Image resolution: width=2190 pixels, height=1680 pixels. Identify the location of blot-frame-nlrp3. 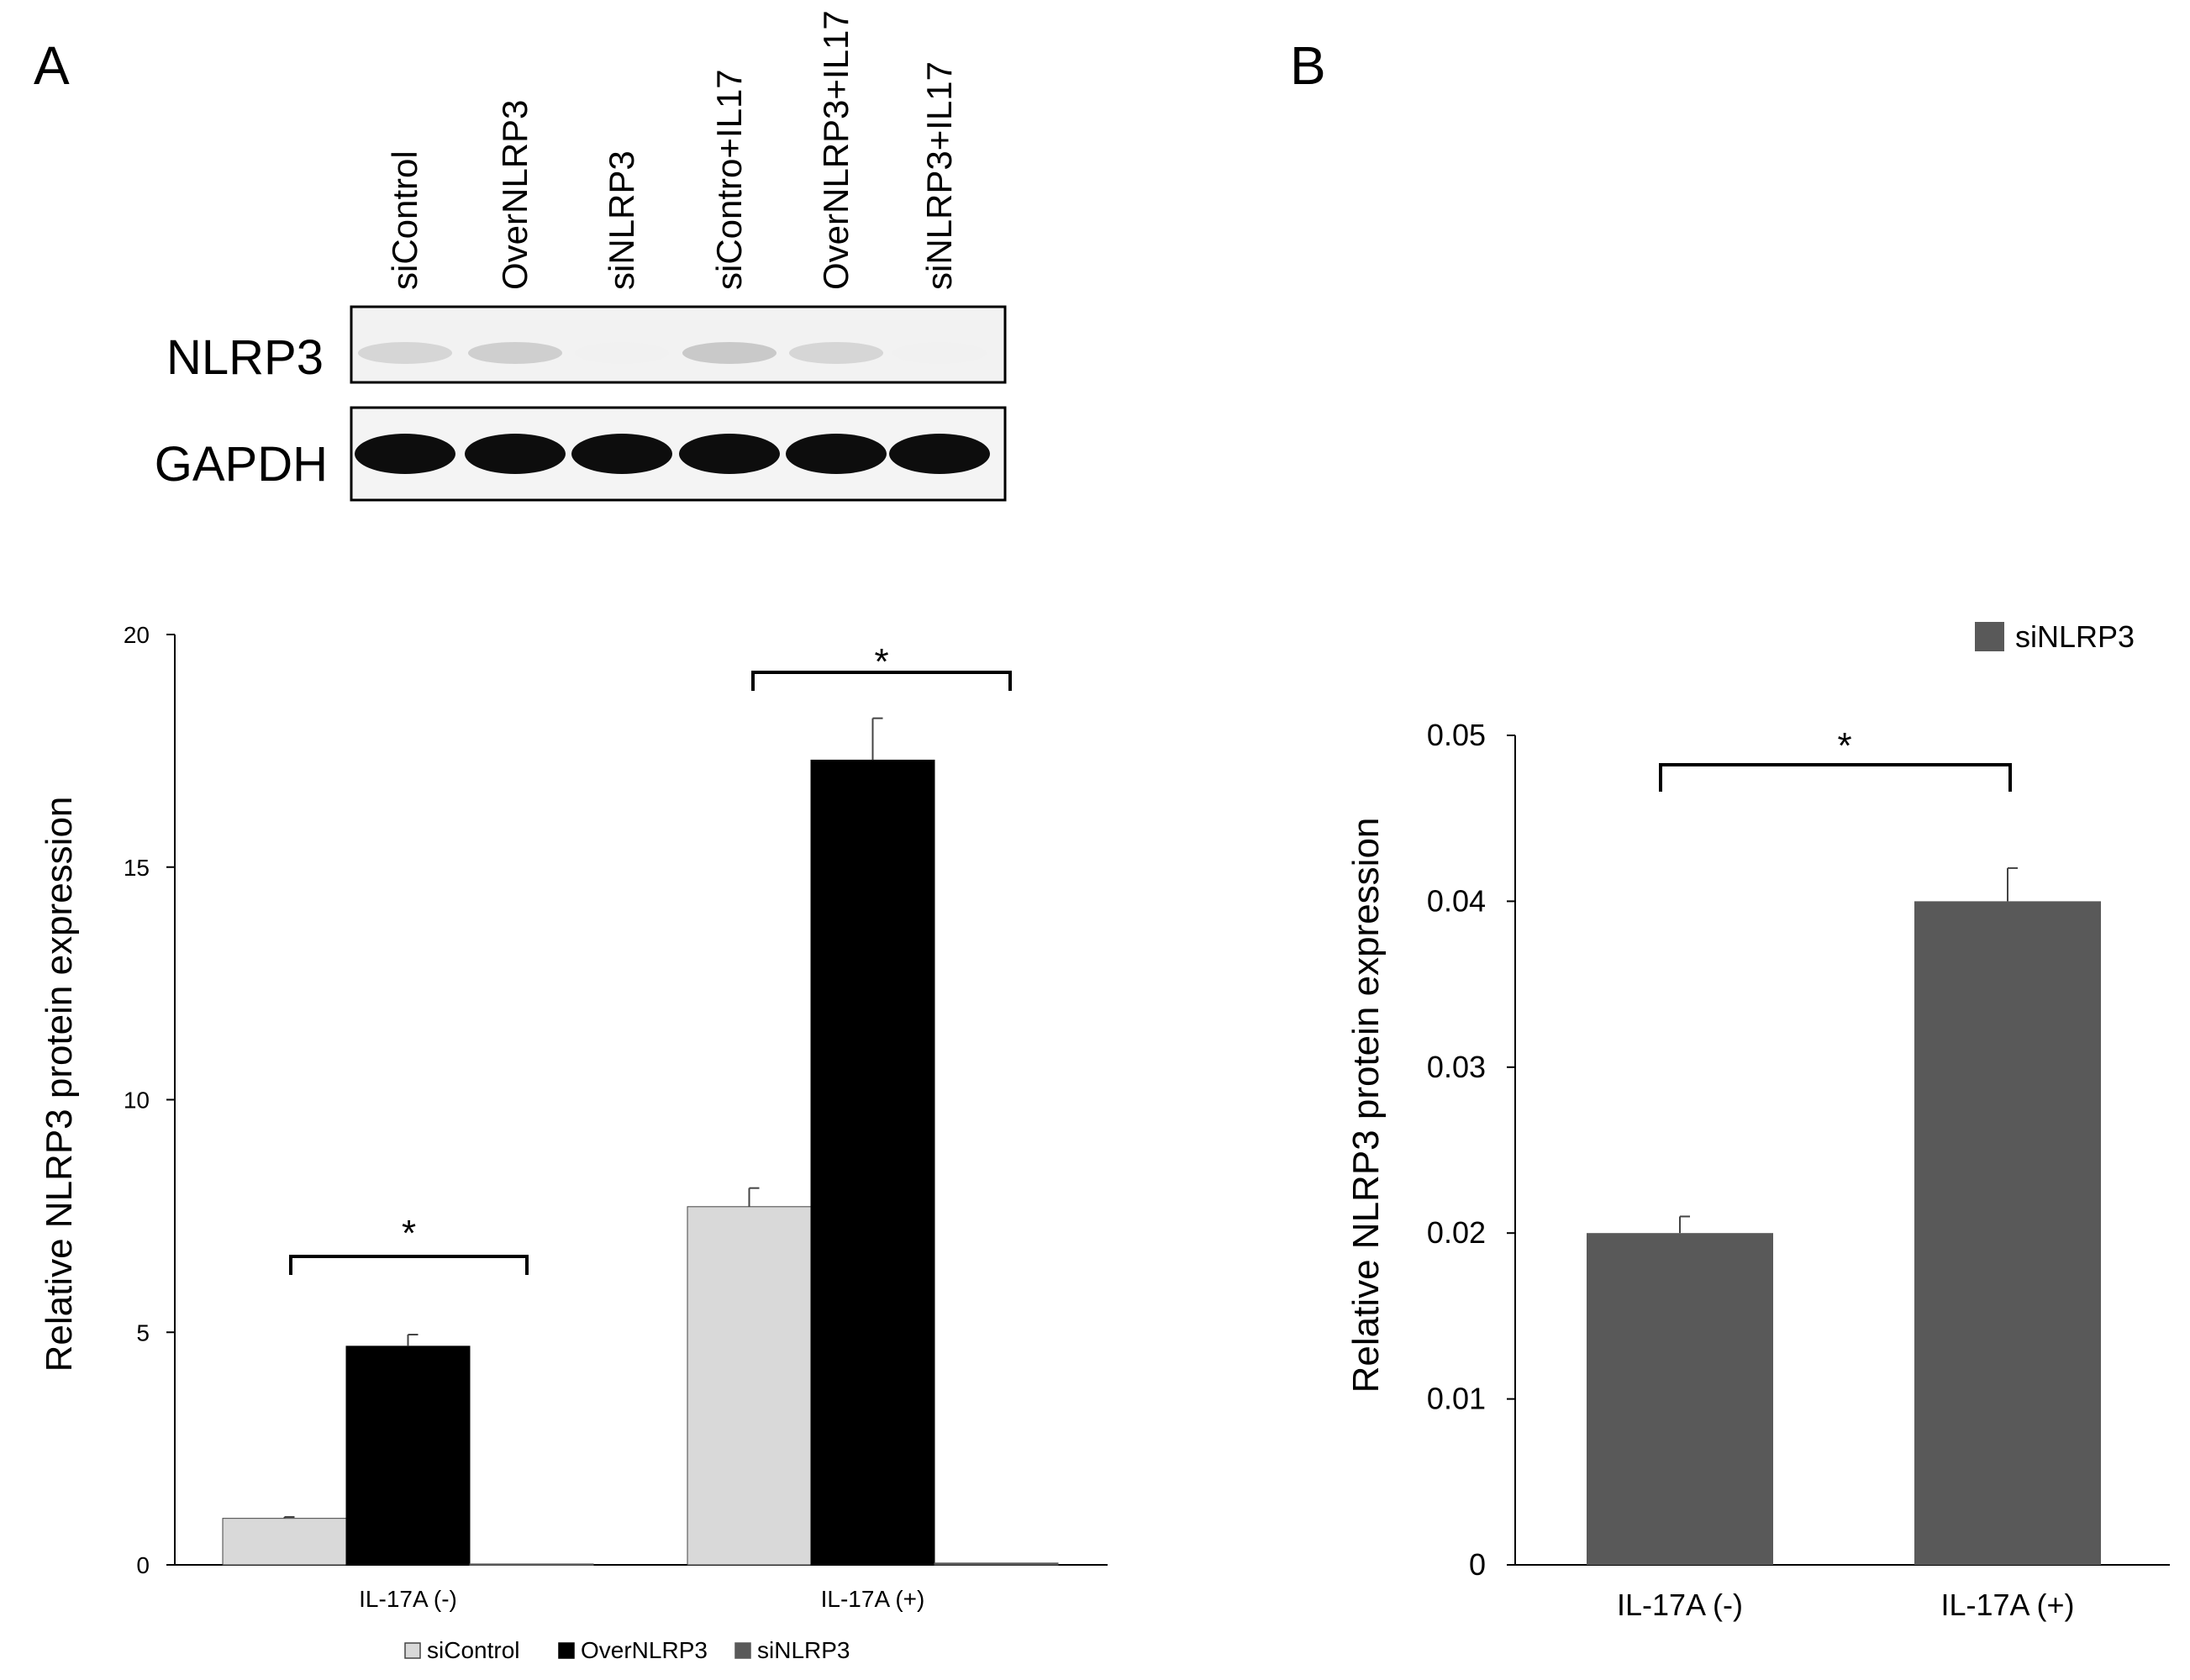
(678, 344).